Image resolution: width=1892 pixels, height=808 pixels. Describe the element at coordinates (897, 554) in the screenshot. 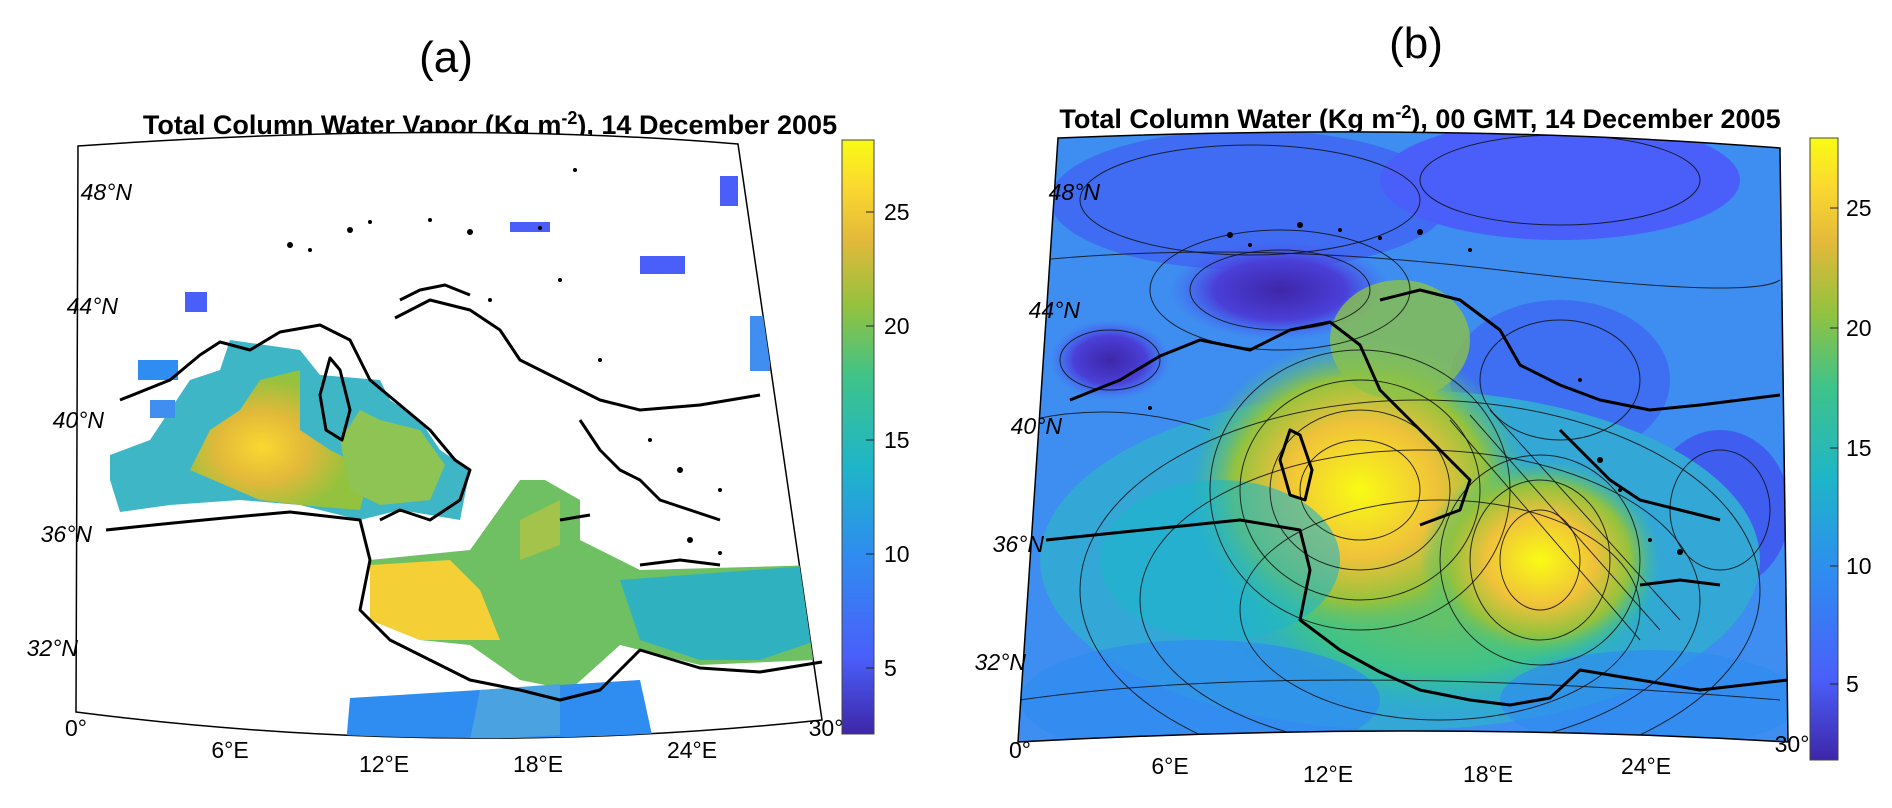

I see `panel-a-colorbar-tick: 10` at that location.